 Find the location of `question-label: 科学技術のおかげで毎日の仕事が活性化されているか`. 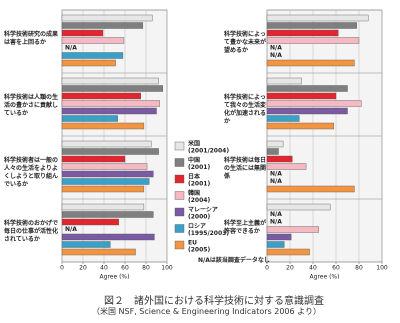

question-label: 科学技術のおかげで毎日の仕事が活性化されているか is located at coordinates (31, 231).